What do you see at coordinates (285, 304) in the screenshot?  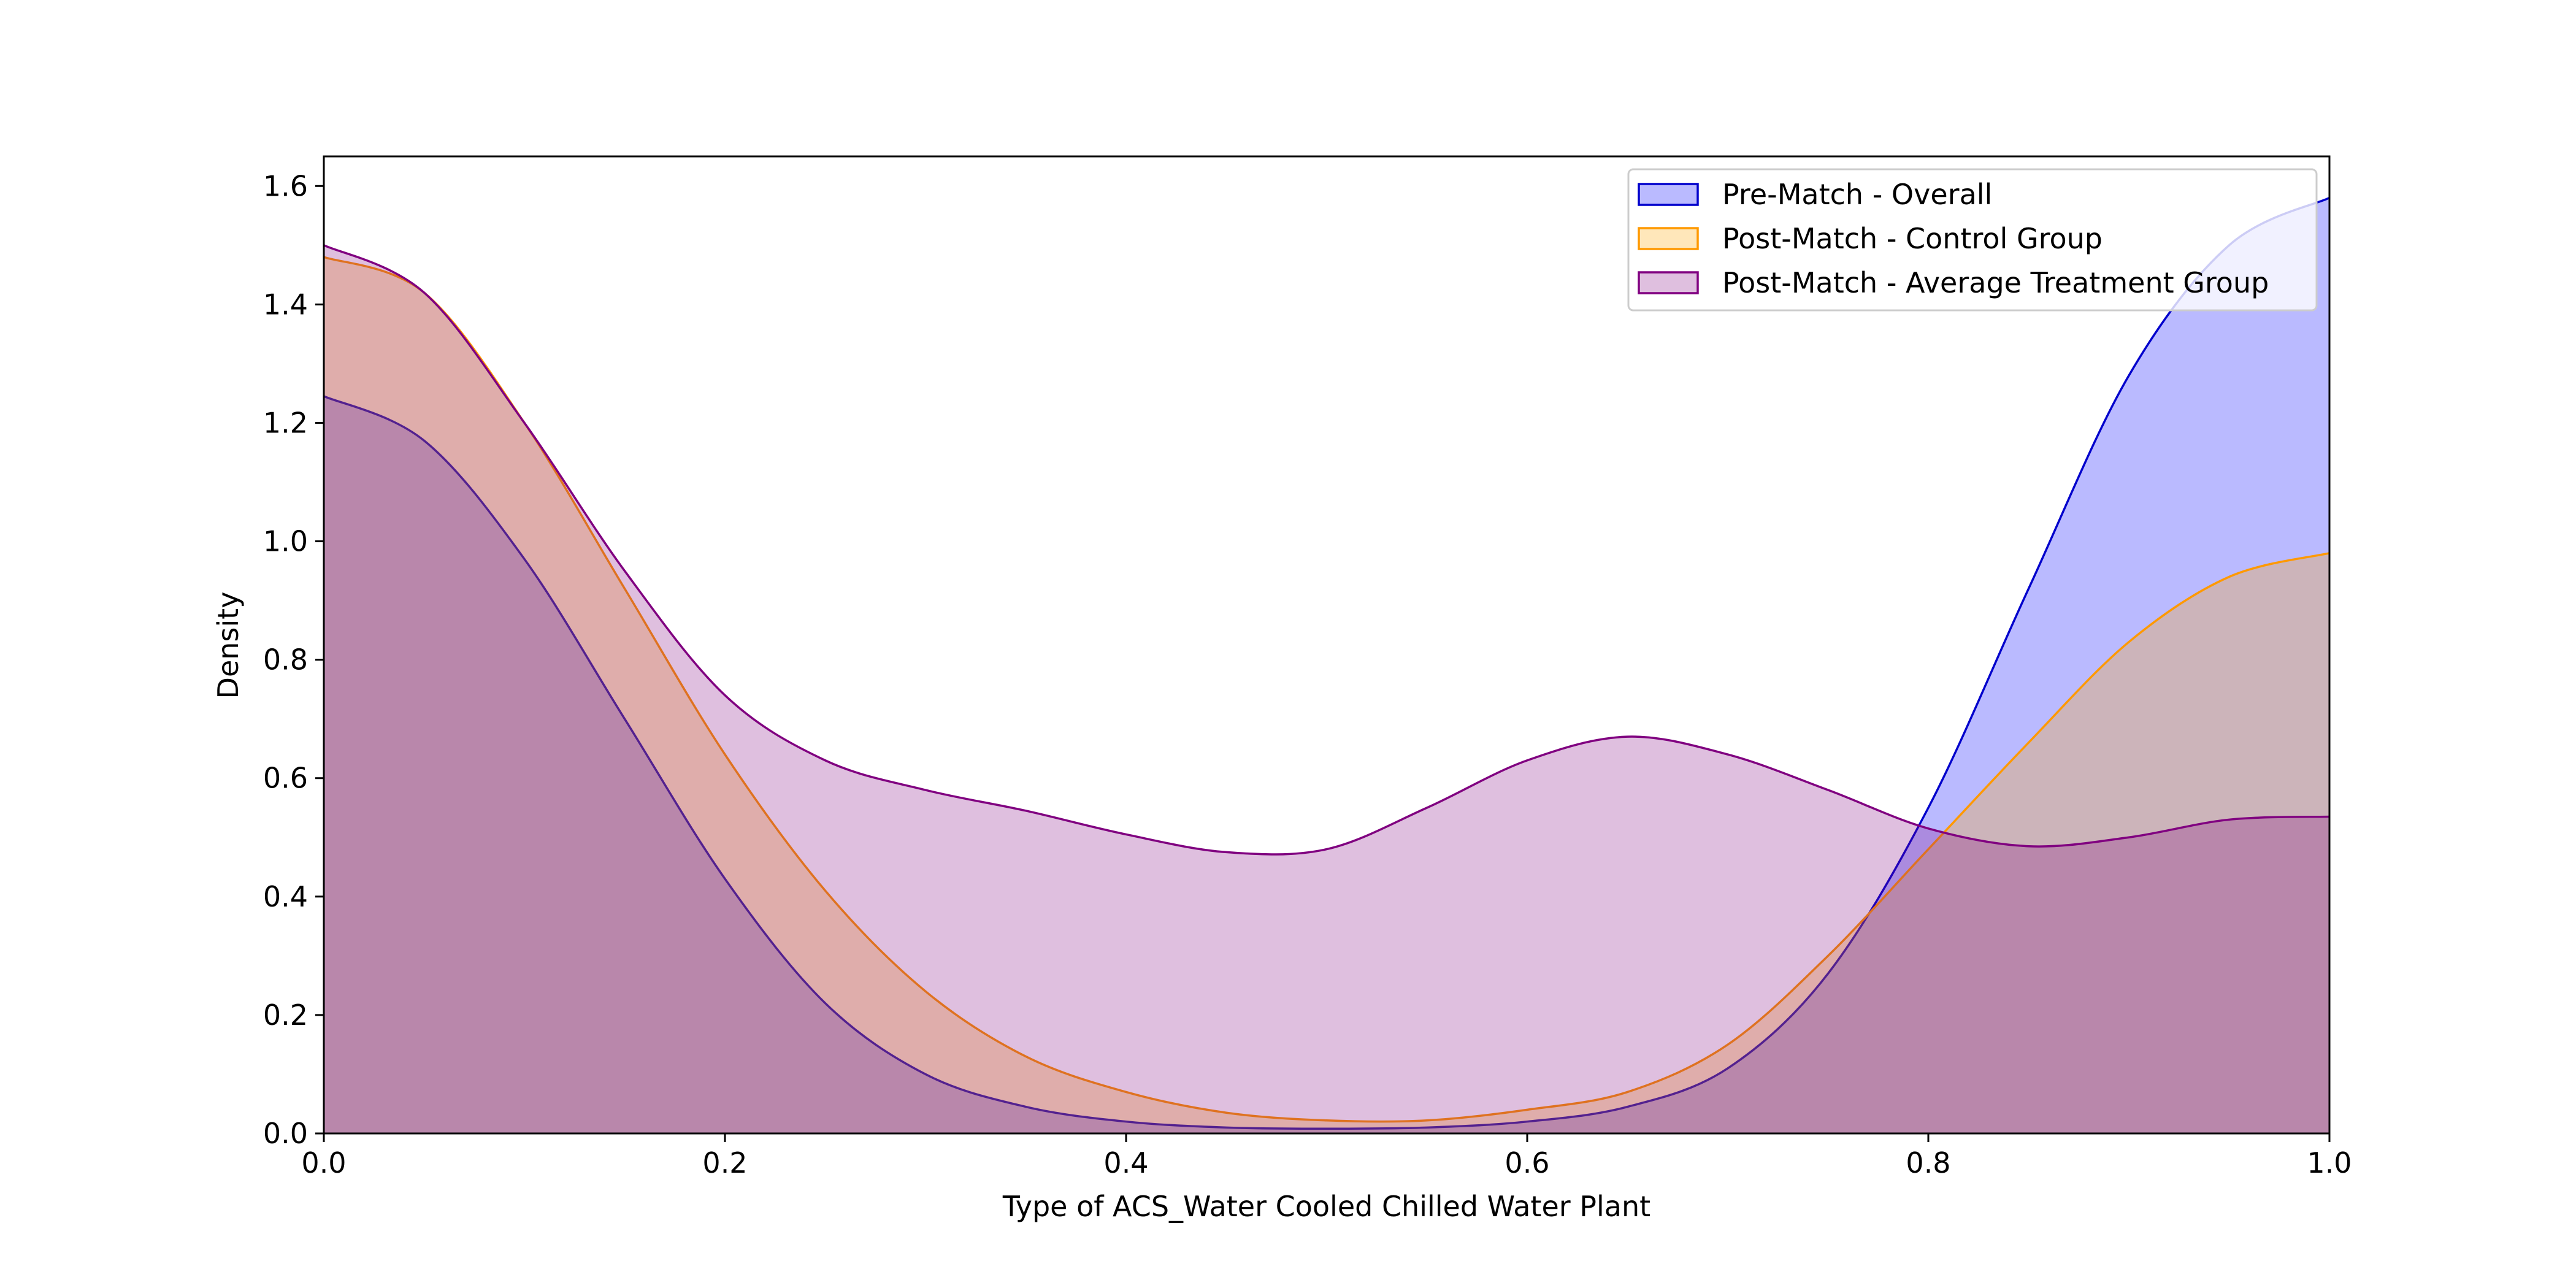 I see `y-tick-label: 1.4` at bounding box center [285, 304].